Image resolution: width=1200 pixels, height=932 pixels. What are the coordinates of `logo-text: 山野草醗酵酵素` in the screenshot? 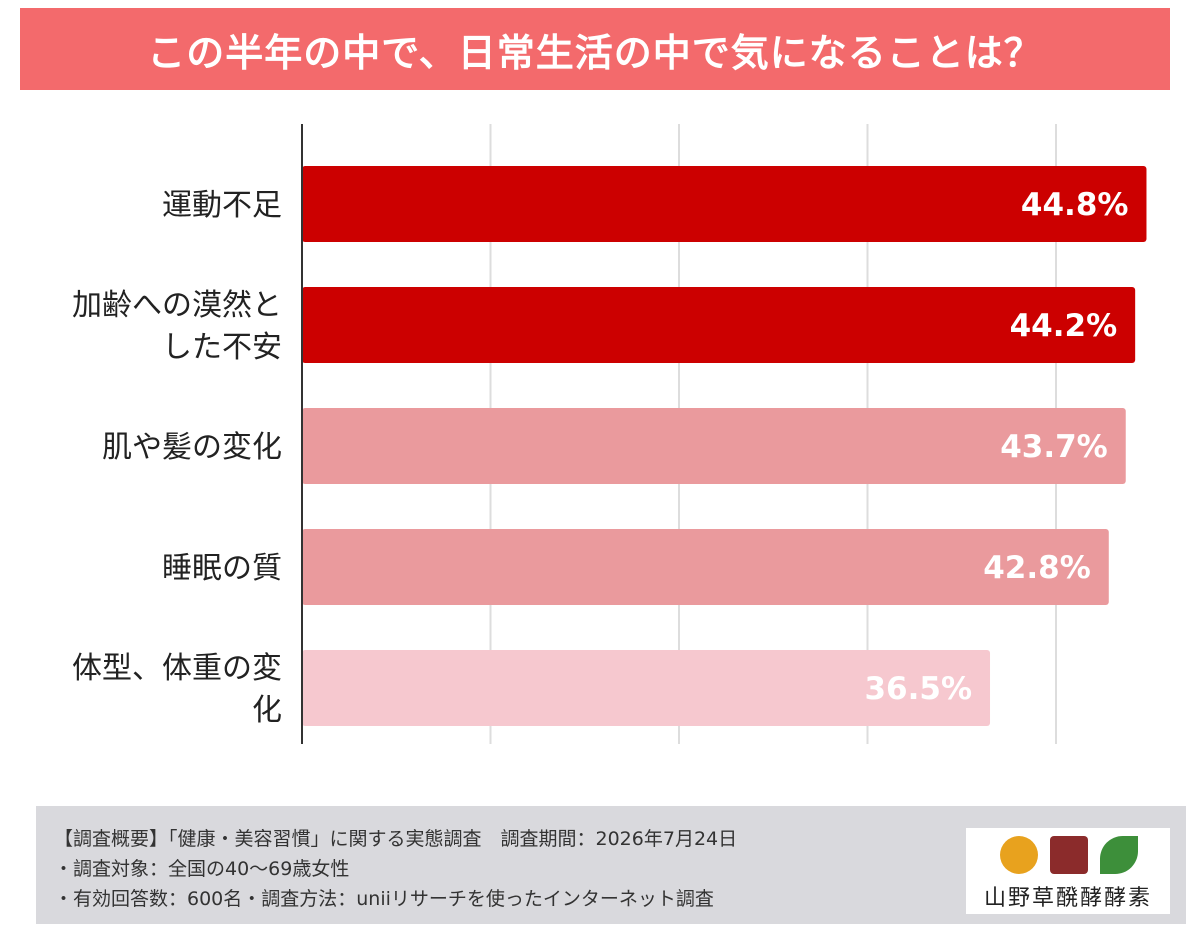 It's located at (1067, 898).